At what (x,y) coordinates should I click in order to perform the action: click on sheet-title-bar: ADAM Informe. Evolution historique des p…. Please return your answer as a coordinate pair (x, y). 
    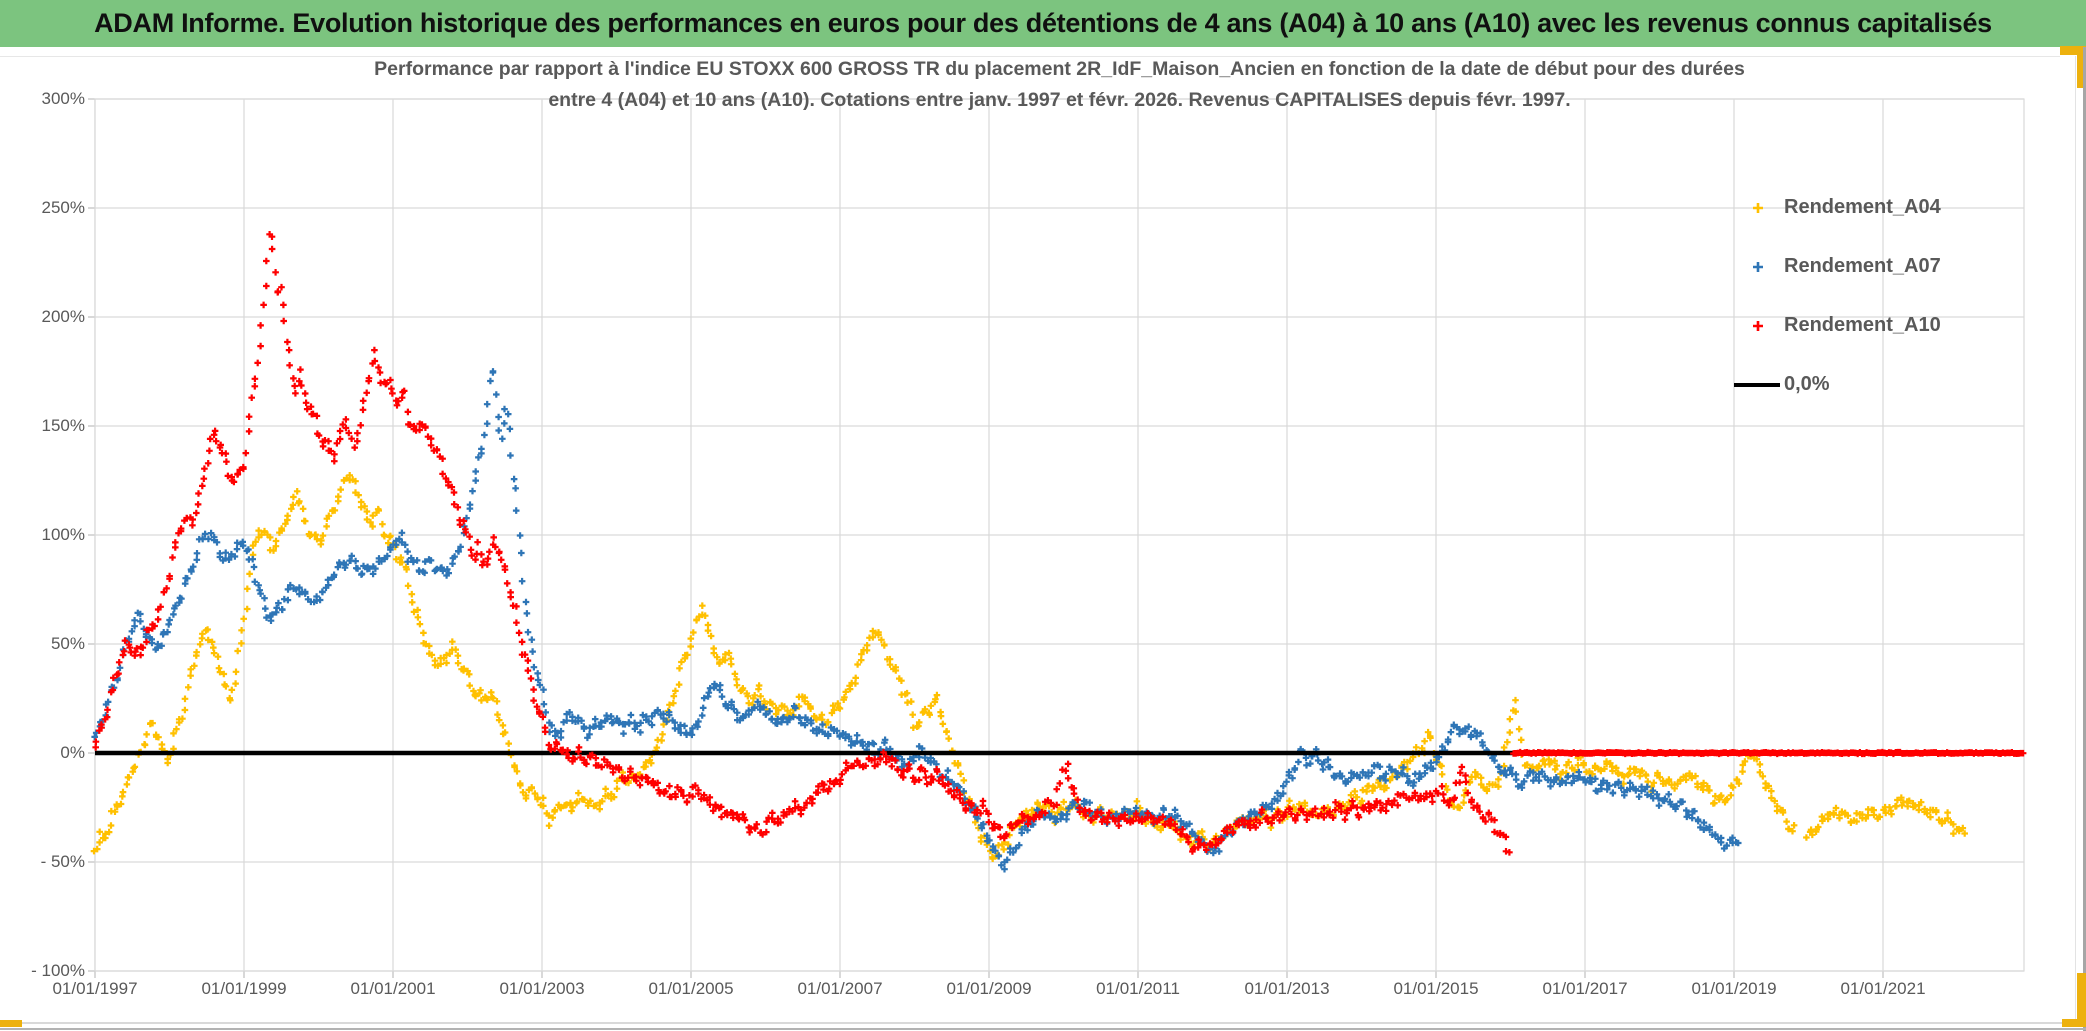
    Looking at the image, I should click on (1043, 23).